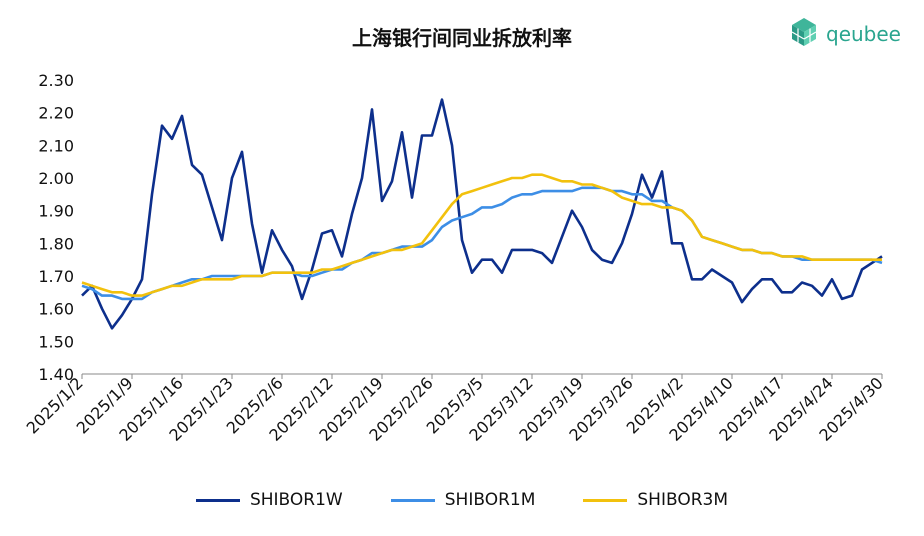 Image resolution: width=924 pixels, height=536 pixels. I want to click on y-tick-label: 2.10, so click(56, 145).